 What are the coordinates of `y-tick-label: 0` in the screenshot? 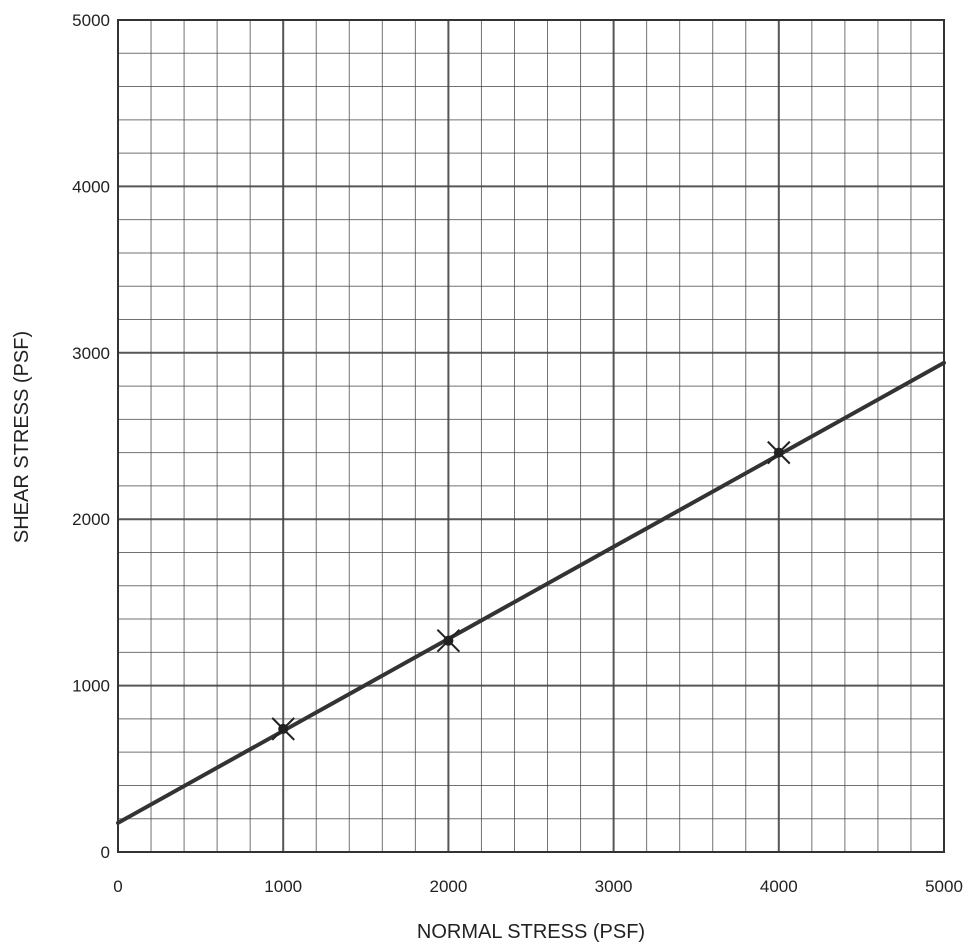 It's located at (105, 852).